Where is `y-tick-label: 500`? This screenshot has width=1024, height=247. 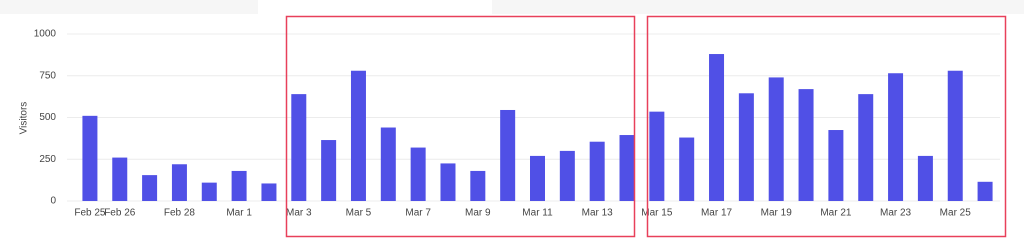 y-tick-label: 500 is located at coordinates (47, 117).